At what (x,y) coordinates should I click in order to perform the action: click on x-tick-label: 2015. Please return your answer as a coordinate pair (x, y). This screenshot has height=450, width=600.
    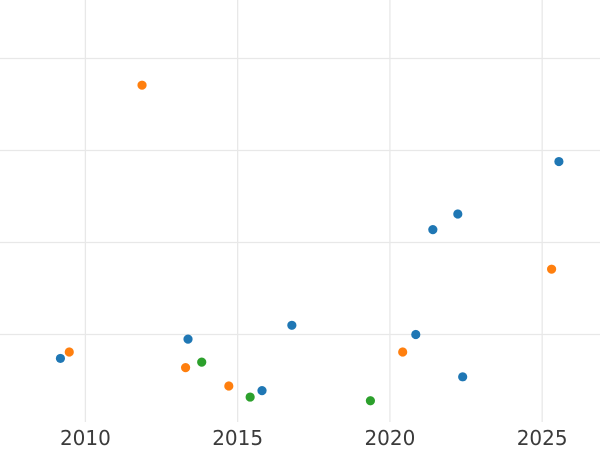
    Looking at the image, I should click on (237, 438).